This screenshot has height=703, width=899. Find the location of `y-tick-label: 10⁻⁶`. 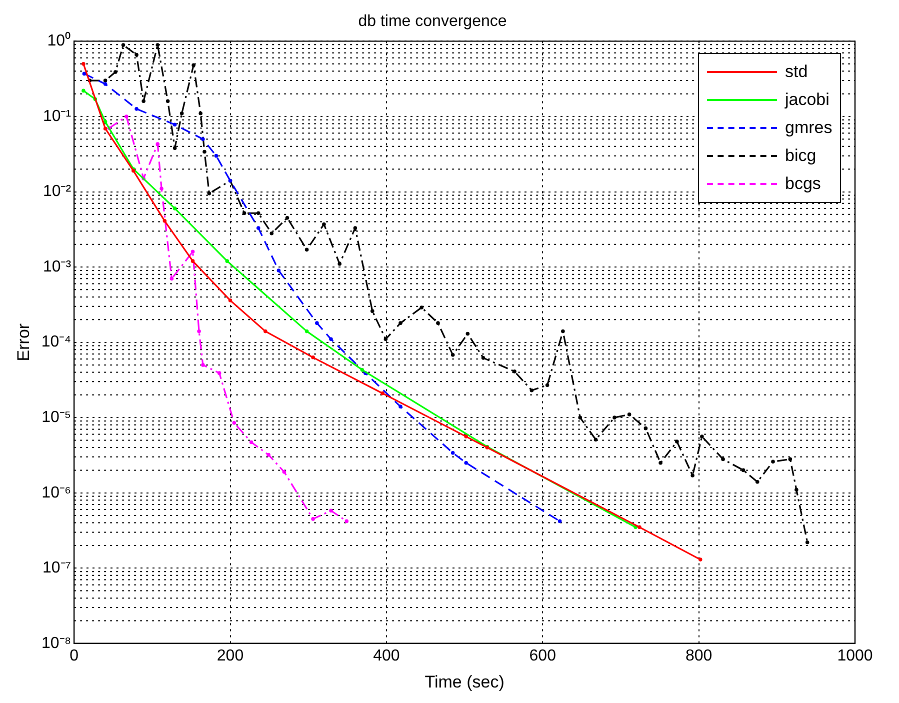

y-tick-label: 10⁻⁶ is located at coordinates (57, 493).